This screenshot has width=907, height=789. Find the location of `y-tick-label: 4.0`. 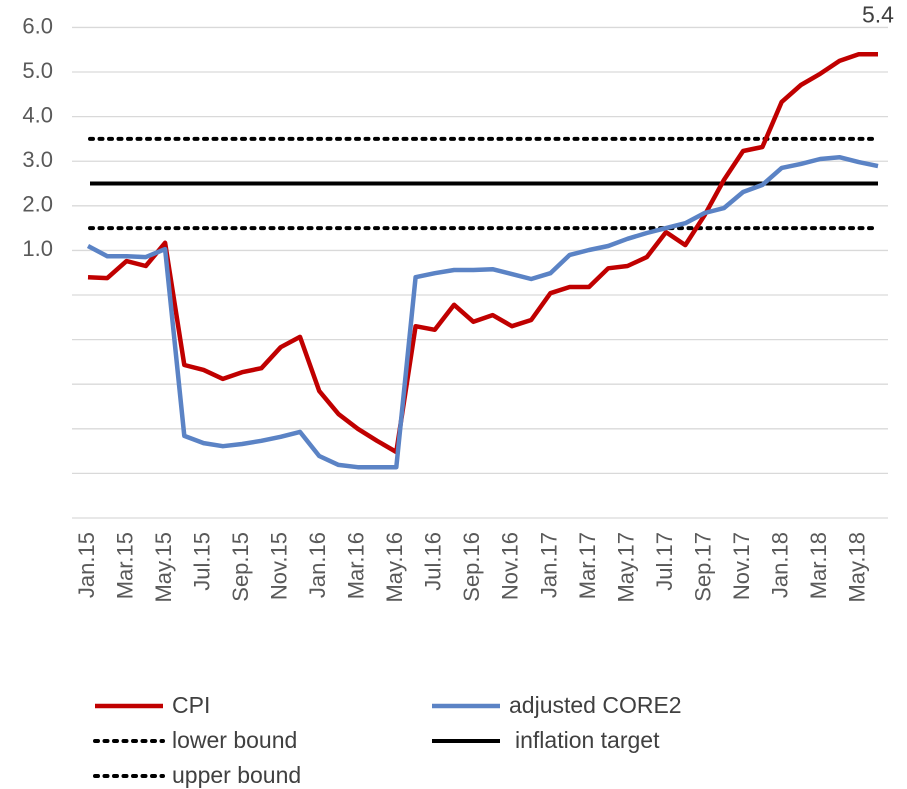

y-tick-label: 4.0 is located at coordinates (37, 114).